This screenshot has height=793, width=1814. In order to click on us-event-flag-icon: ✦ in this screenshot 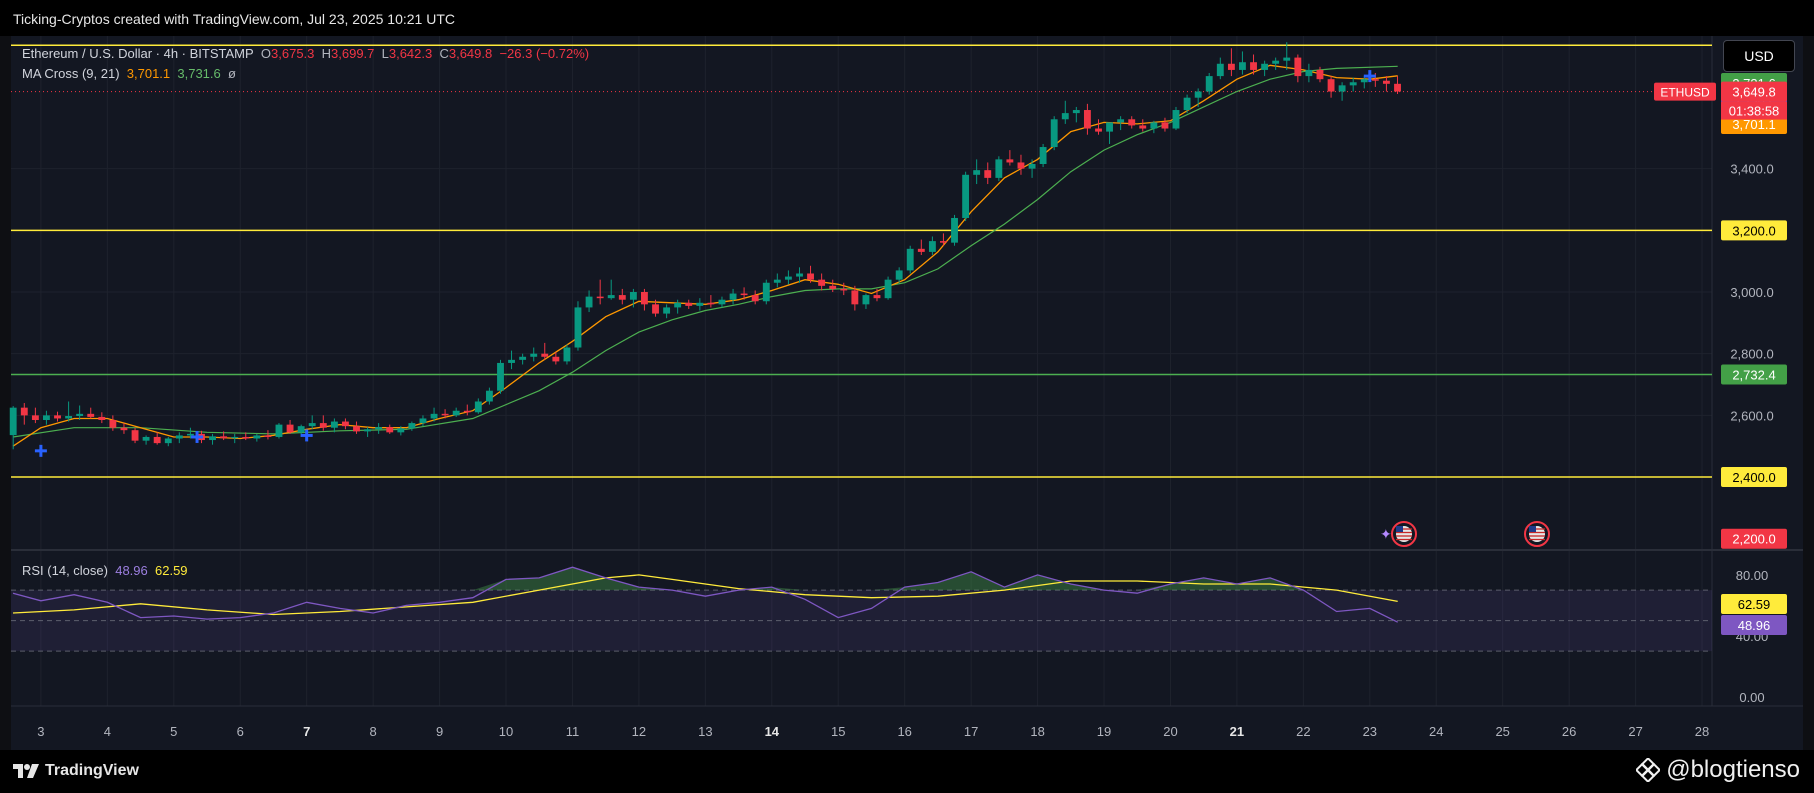, I will do `click(1398, 534)`.